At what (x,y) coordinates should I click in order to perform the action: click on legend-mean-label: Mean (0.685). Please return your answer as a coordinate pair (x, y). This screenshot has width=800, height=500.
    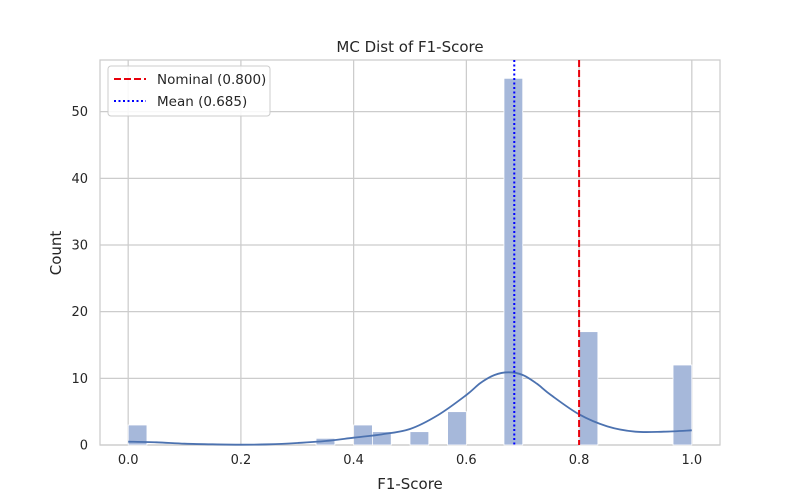
    Looking at the image, I should click on (202, 102).